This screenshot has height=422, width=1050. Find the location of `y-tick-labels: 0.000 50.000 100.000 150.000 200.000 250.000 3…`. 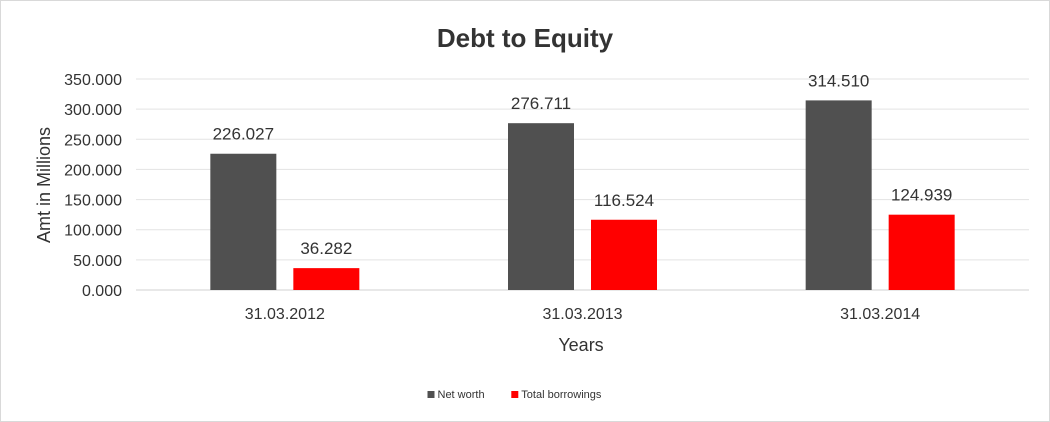

y-tick-labels: 0.000 50.000 100.000 150.000 200.000 250.000 3… is located at coordinates (93, 186).